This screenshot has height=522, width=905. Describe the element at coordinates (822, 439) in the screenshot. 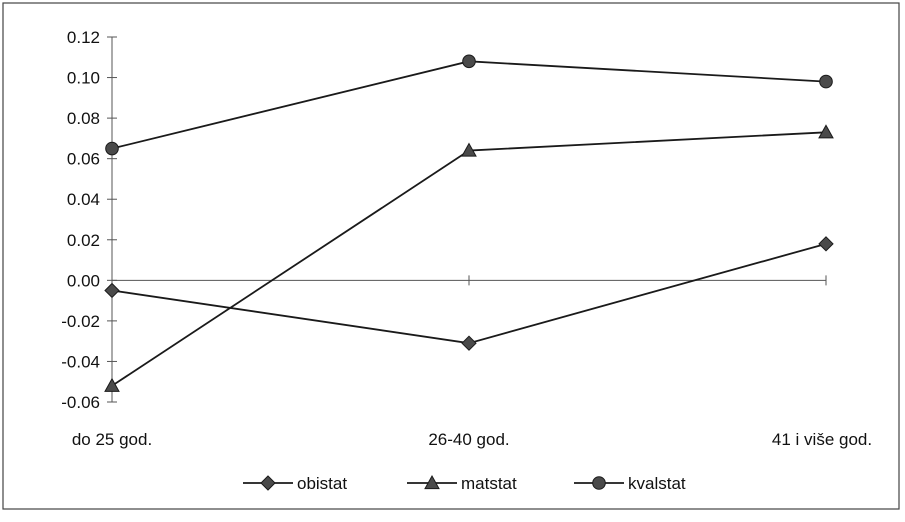

I see `x-tick-label: 41 i više god.` at that location.